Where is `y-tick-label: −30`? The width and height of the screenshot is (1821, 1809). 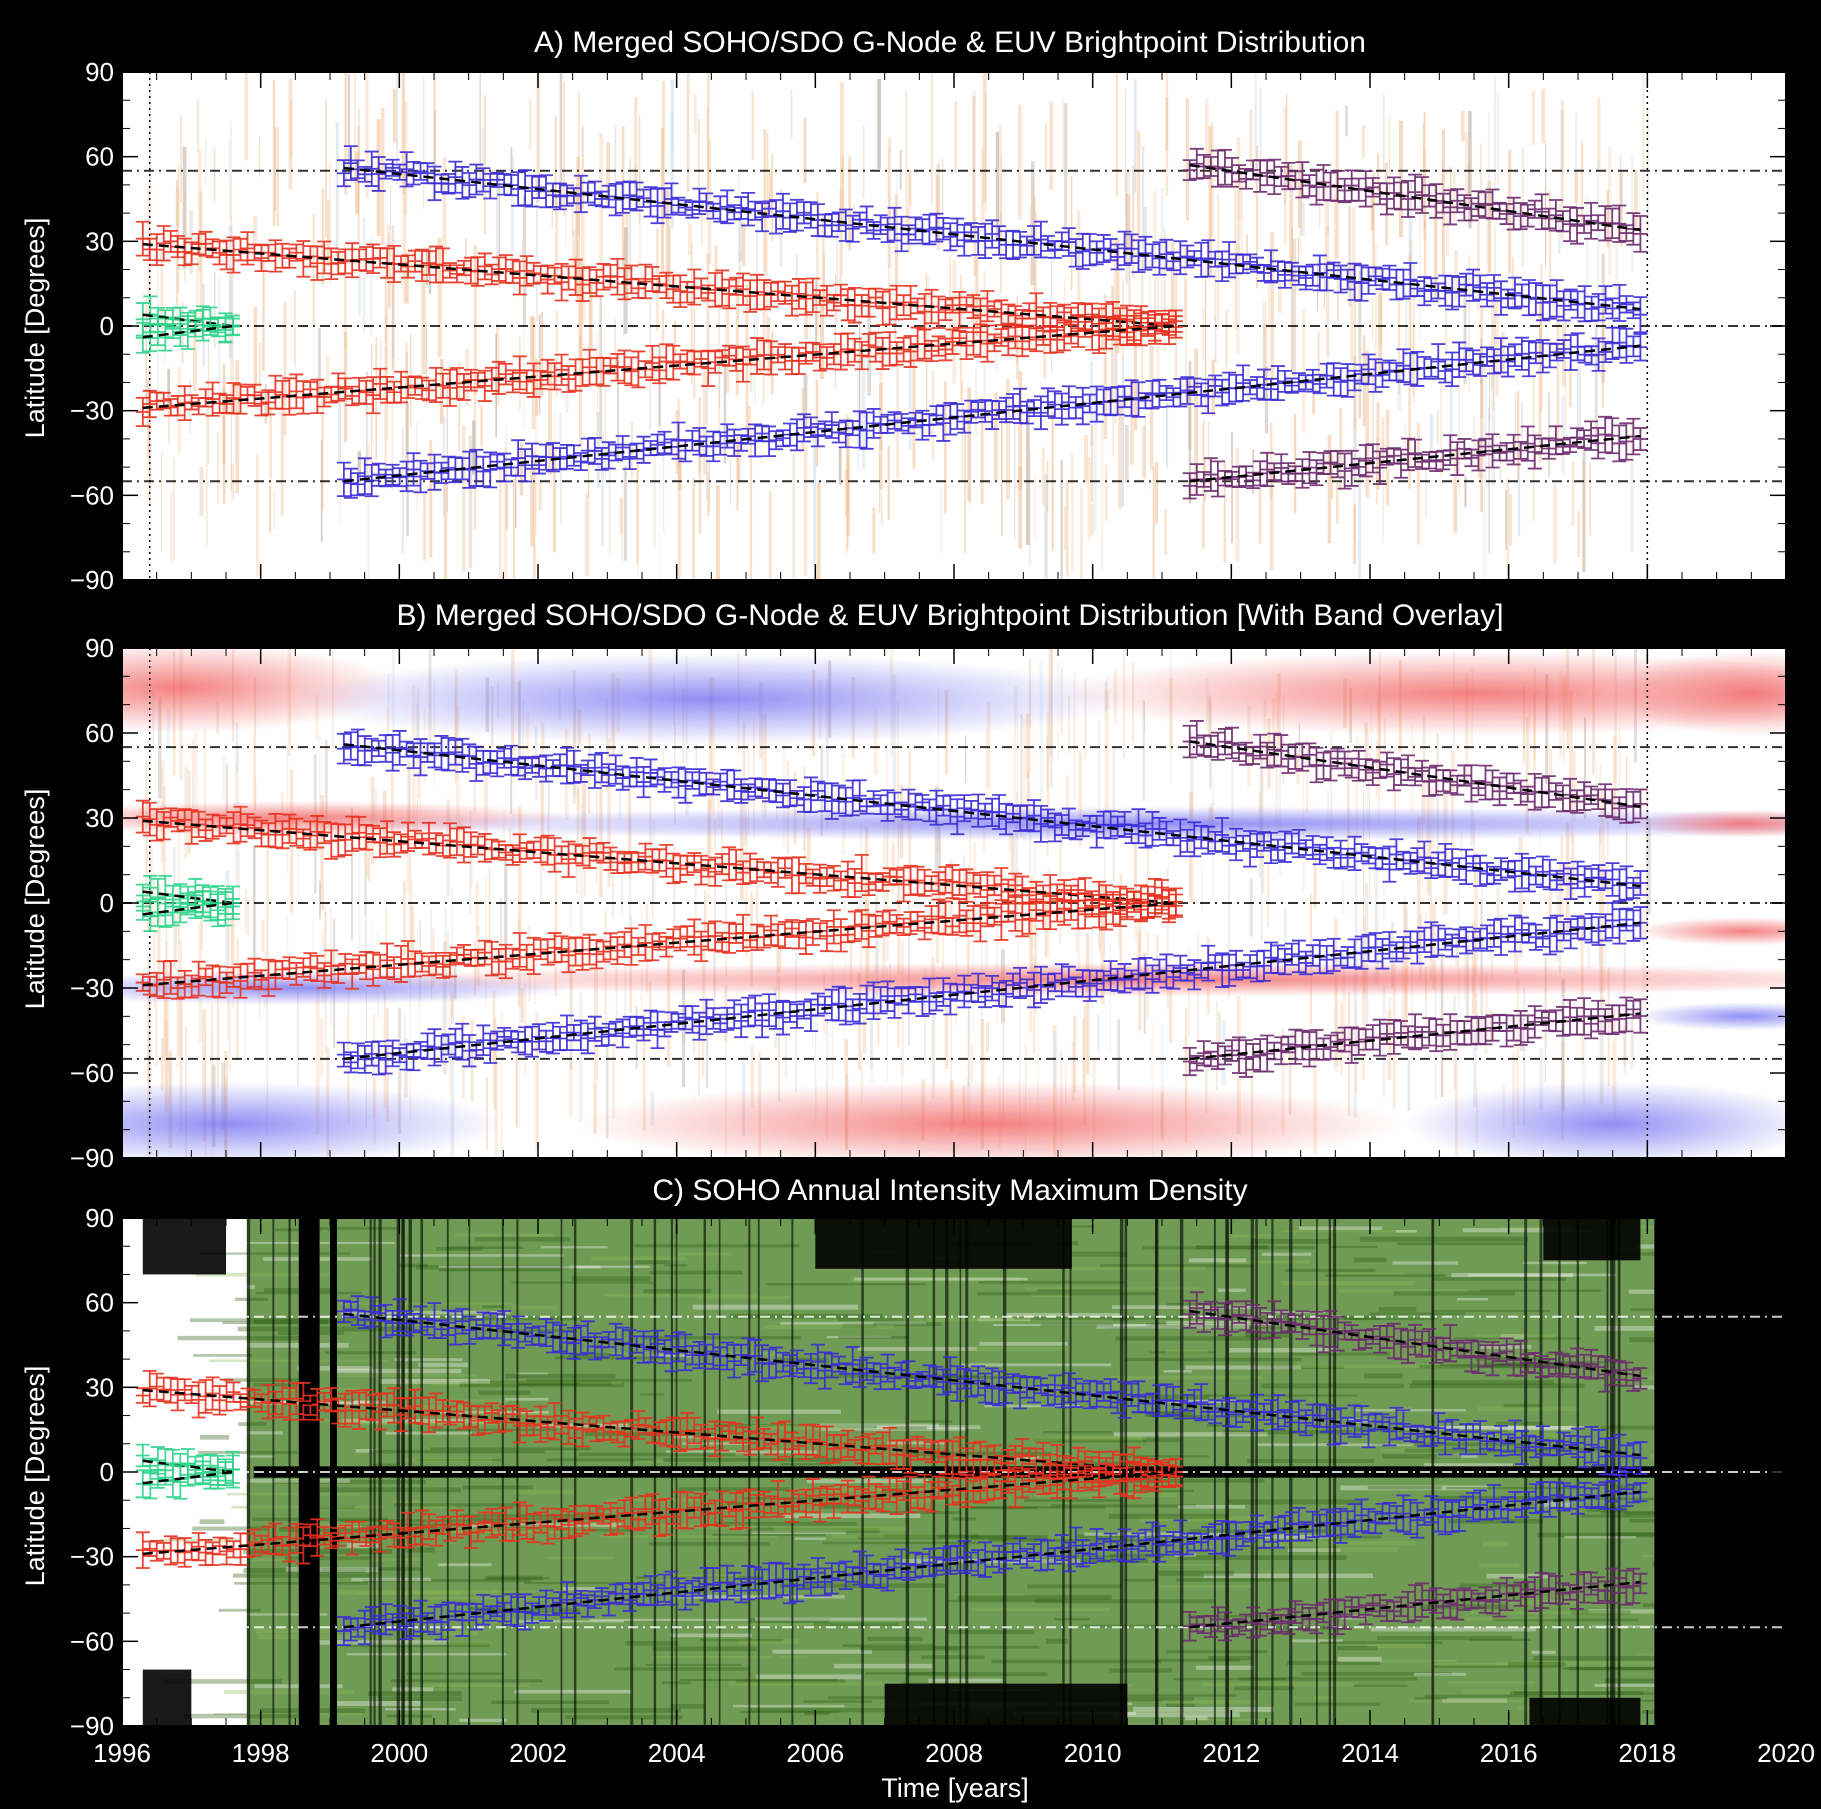 y-tick-label: −30 is located at coordinates (92, 988).